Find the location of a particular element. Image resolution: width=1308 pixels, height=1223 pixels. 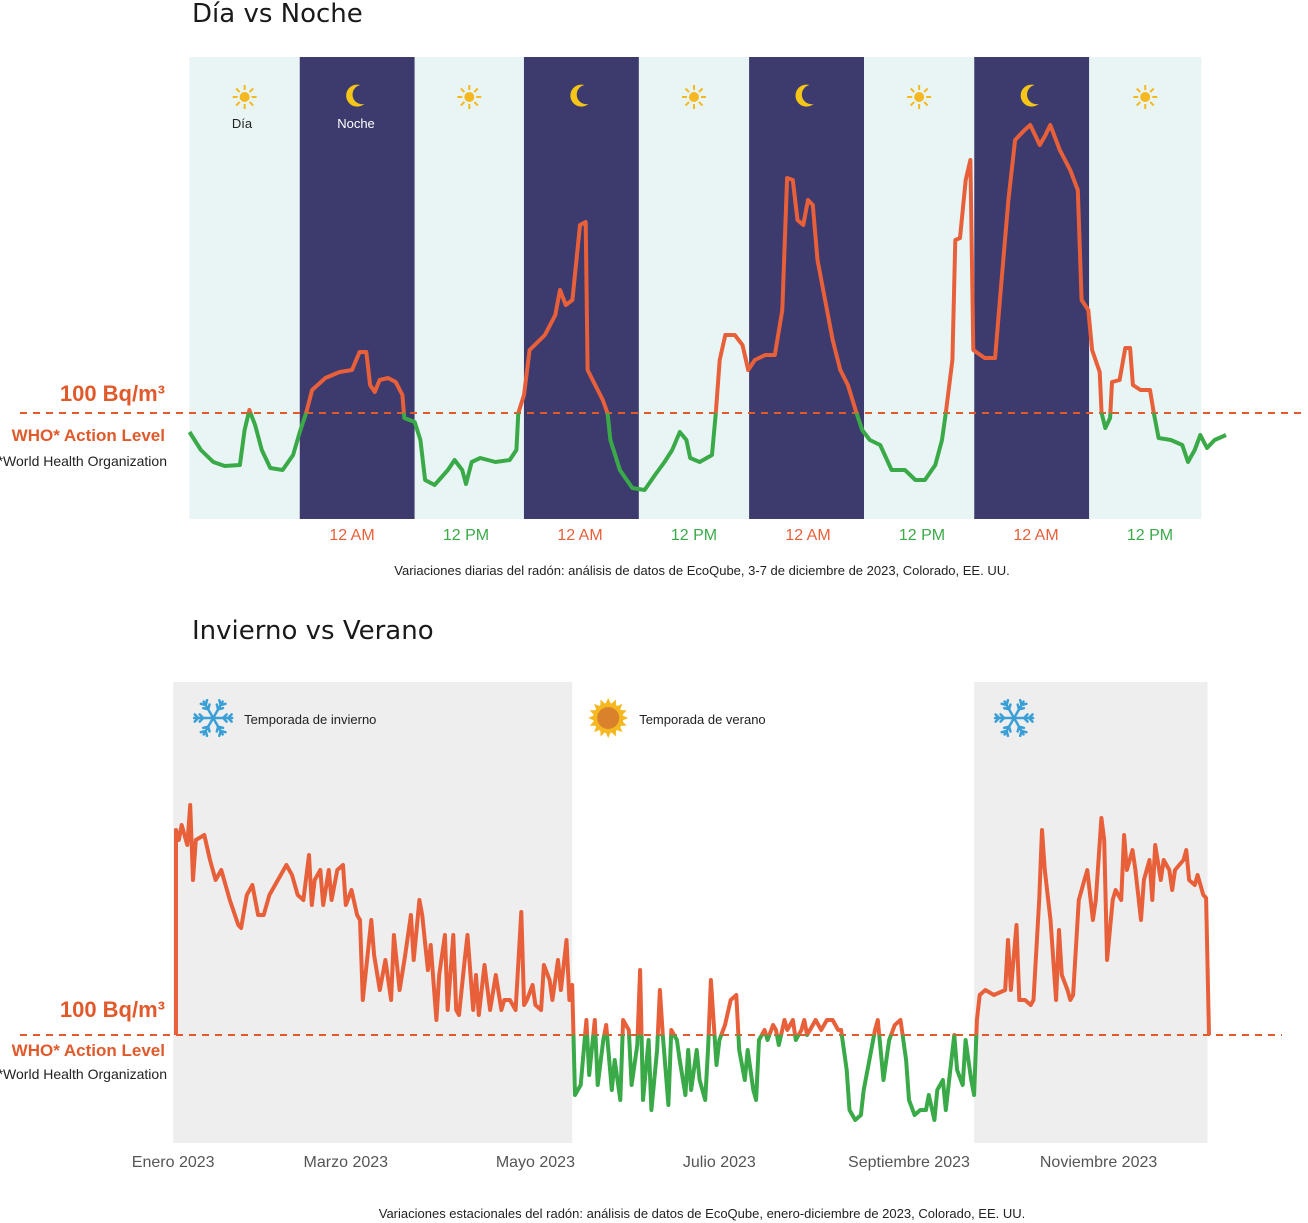

x-tick-label: Julio 2023 is located at coordinates (719, 1162).